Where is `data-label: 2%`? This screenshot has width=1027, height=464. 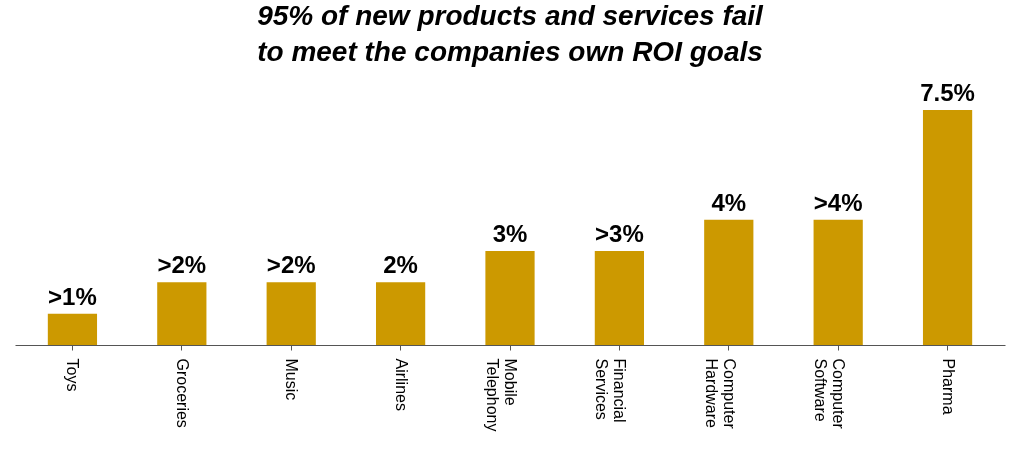 data-label: 2% is located at coordinates (400, 265).